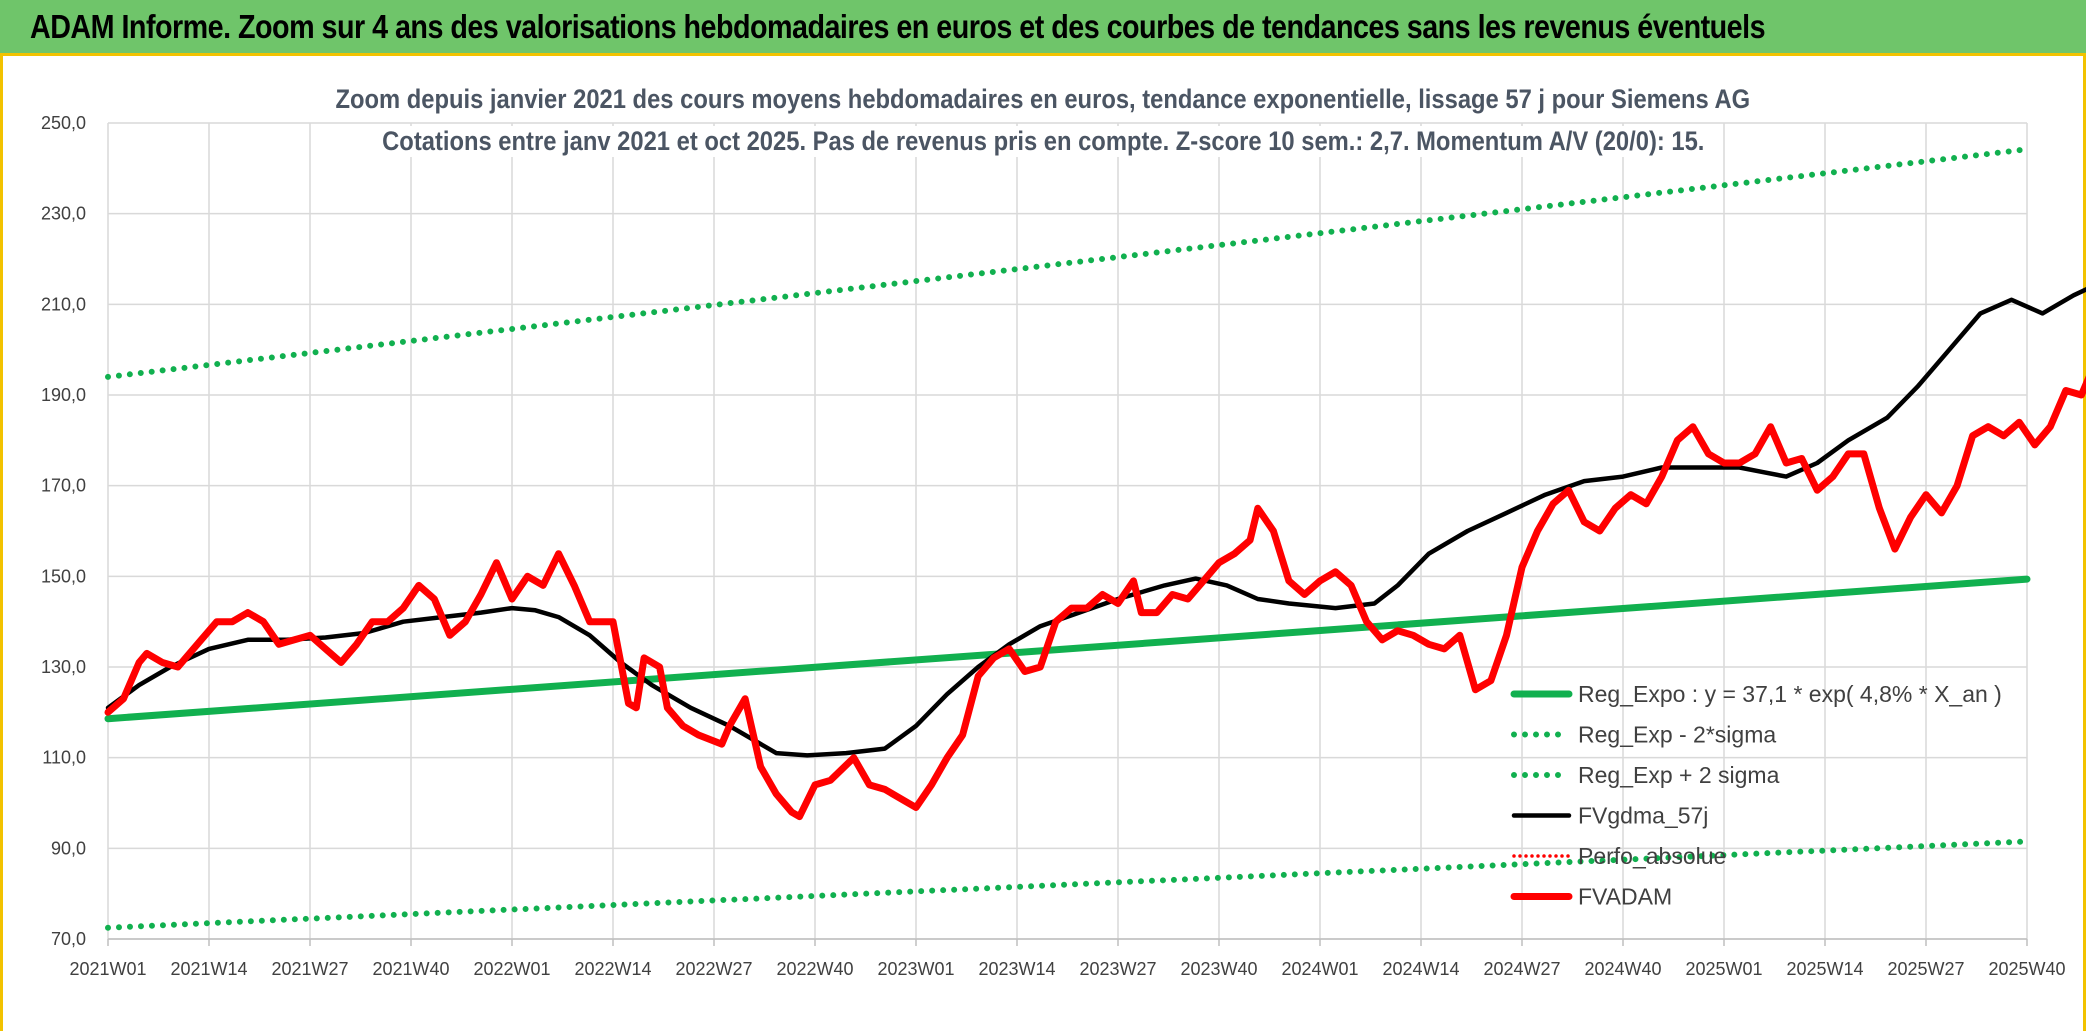 The image size is (2086, 1031). I want to click on x-tick-label: 2021W27, so click(309, 969).